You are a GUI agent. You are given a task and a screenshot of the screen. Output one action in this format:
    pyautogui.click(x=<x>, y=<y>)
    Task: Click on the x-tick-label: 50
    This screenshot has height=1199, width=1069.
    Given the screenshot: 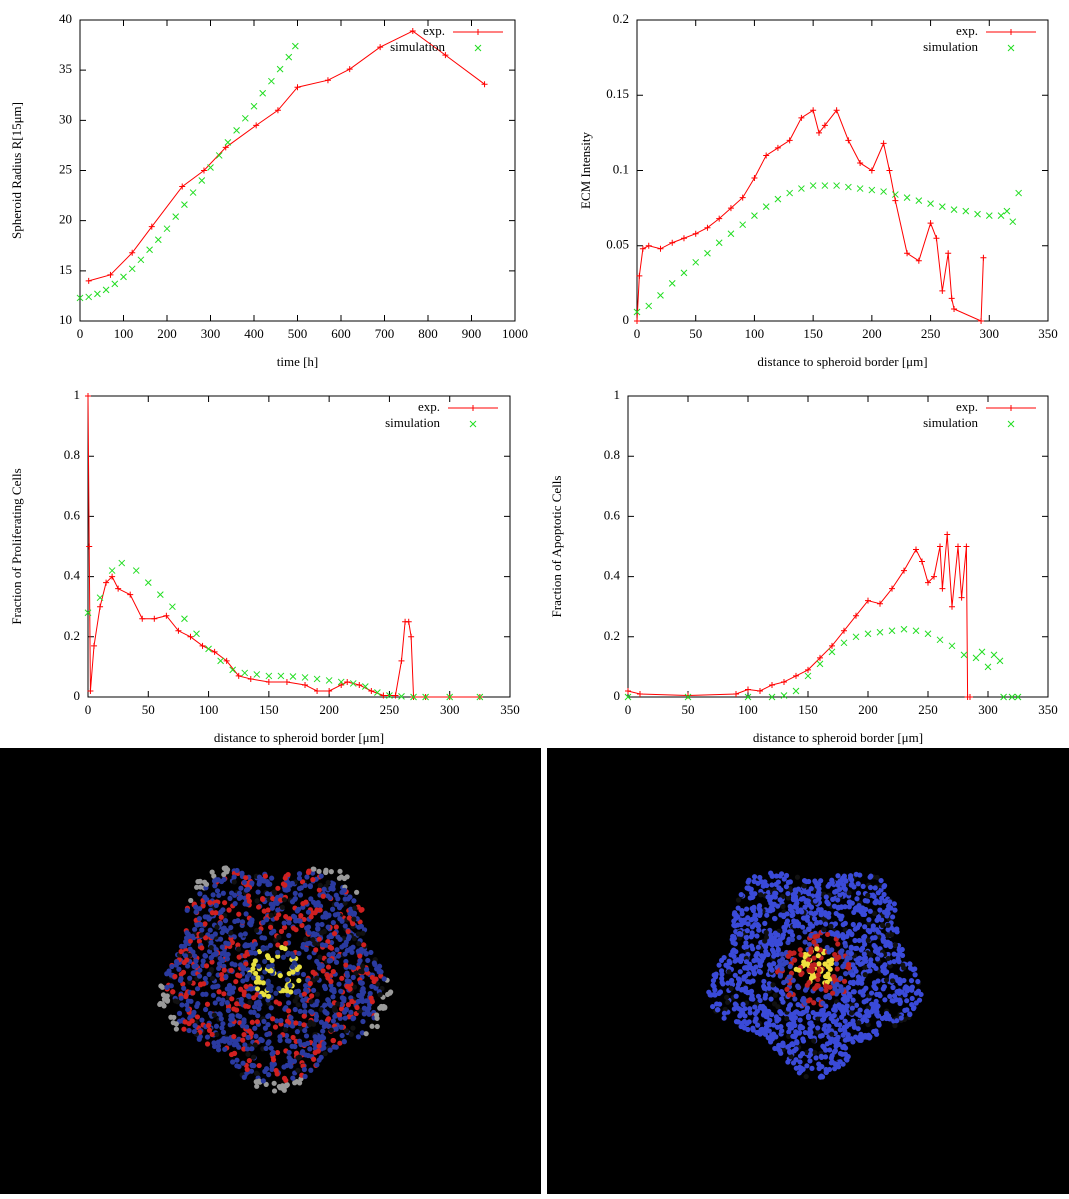 What is the action you would take?
    pyautogui.click(x=688, y=709)
    